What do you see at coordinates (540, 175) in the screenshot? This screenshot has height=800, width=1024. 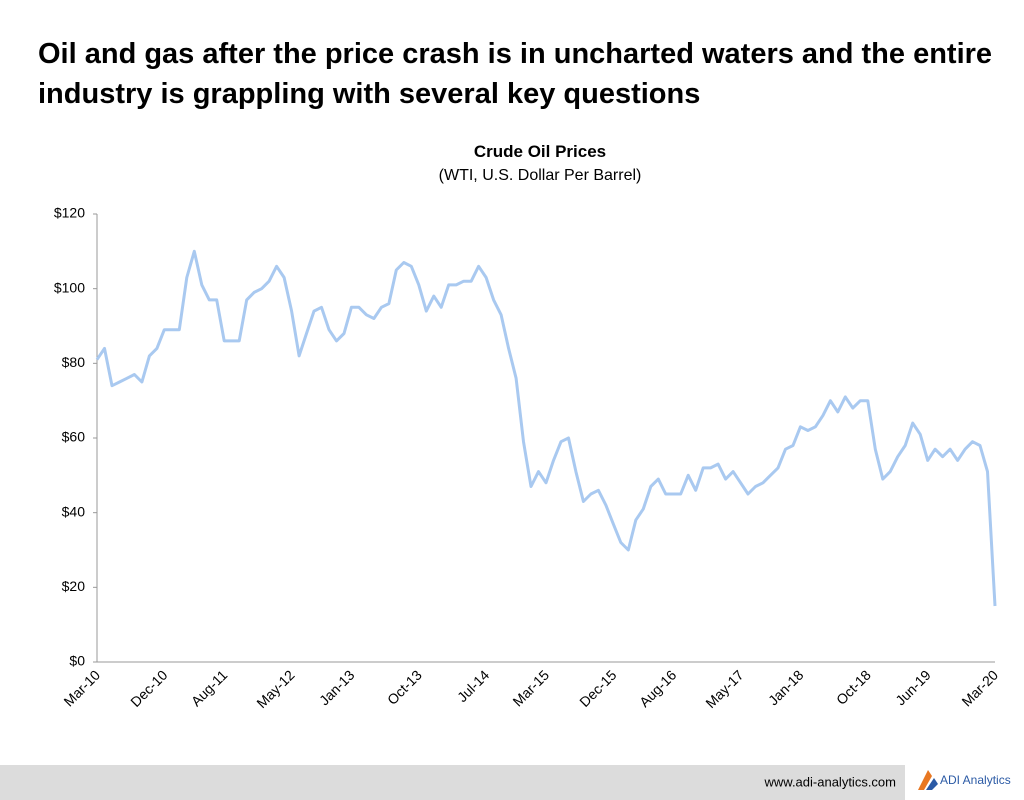 I see `chart-subtitle: (WTI, U.S. Dollar Per Barrel)` at bounding box center [540, 175].